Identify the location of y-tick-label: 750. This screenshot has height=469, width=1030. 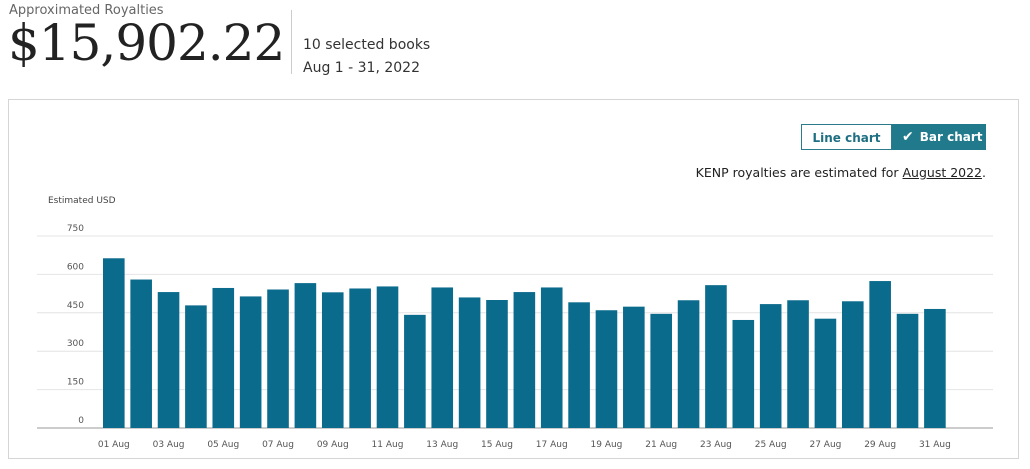
(75, 229).